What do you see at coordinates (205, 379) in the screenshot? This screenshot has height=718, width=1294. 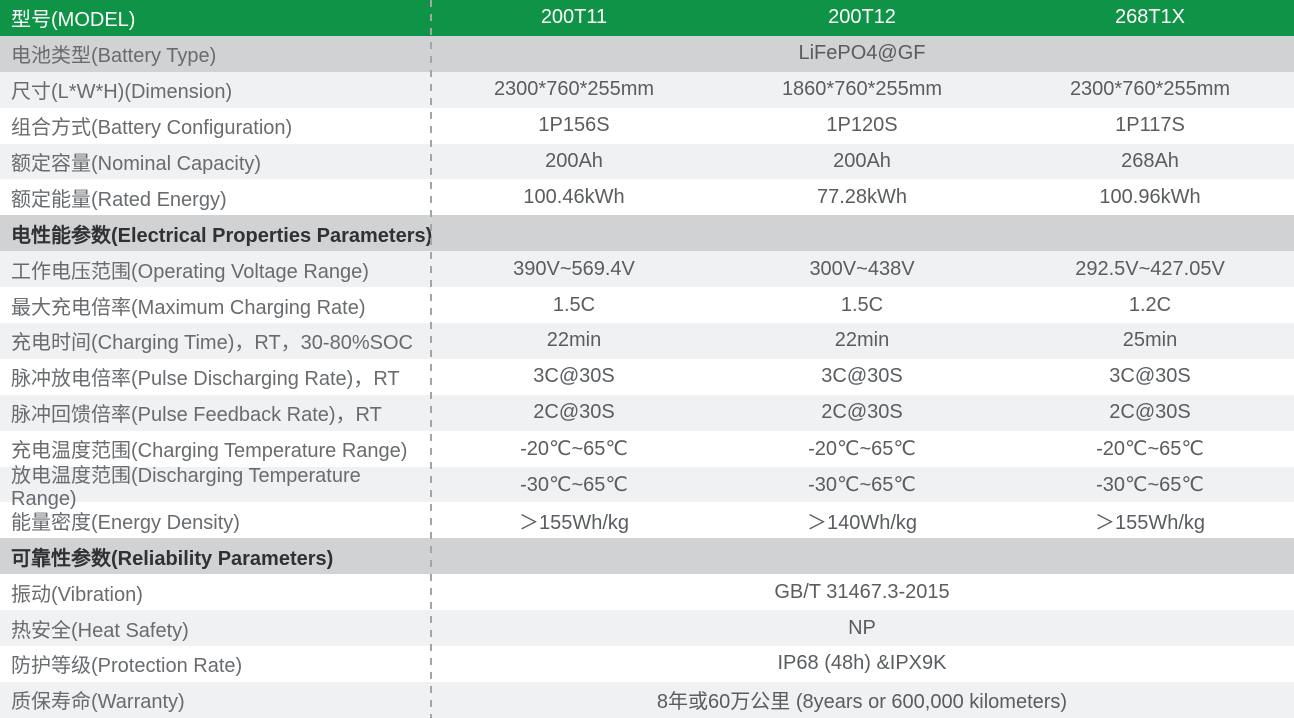 I see `row-label: 脉冲放电倍率(Pulse Discharging Rate)，RT` at bounding box center [205, 379].